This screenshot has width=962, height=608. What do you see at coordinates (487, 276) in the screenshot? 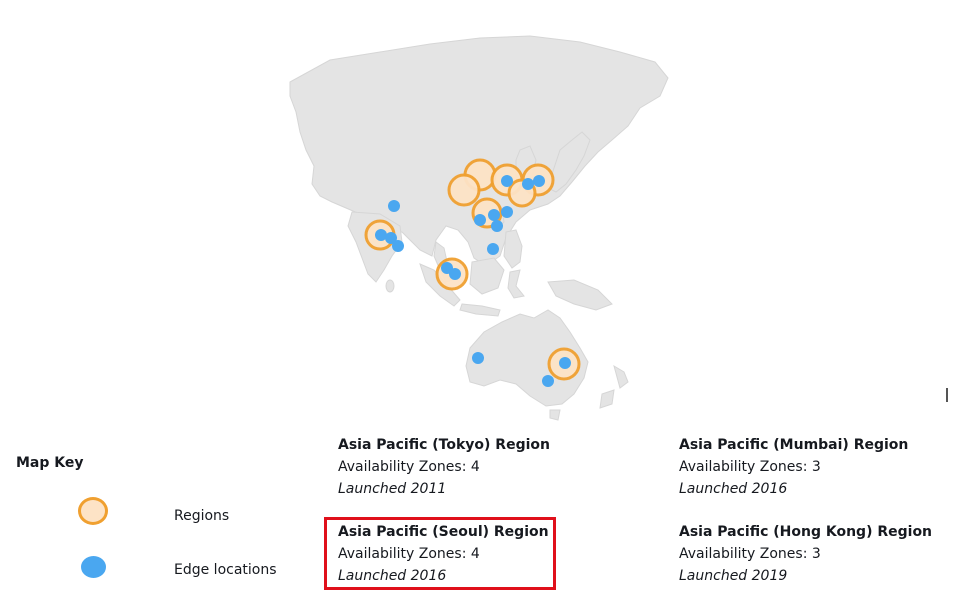
I see `borneo-landmass` at bounding box center [487, 276].